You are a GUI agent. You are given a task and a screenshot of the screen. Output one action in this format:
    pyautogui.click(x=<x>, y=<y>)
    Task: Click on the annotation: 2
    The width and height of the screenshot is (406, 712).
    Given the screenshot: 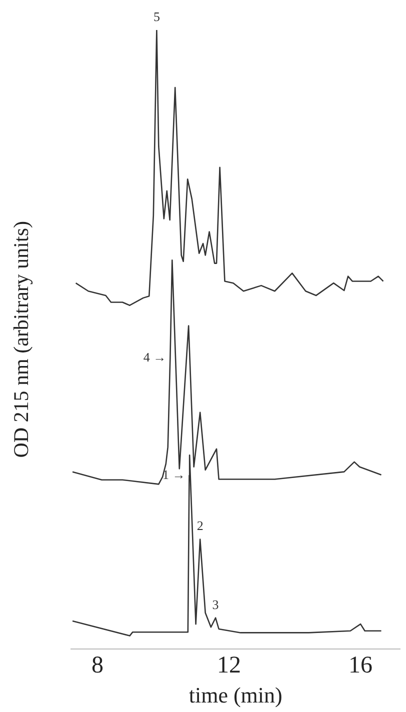 What is the action you would take?
    pyautogui.click(x=200, y=526)
    